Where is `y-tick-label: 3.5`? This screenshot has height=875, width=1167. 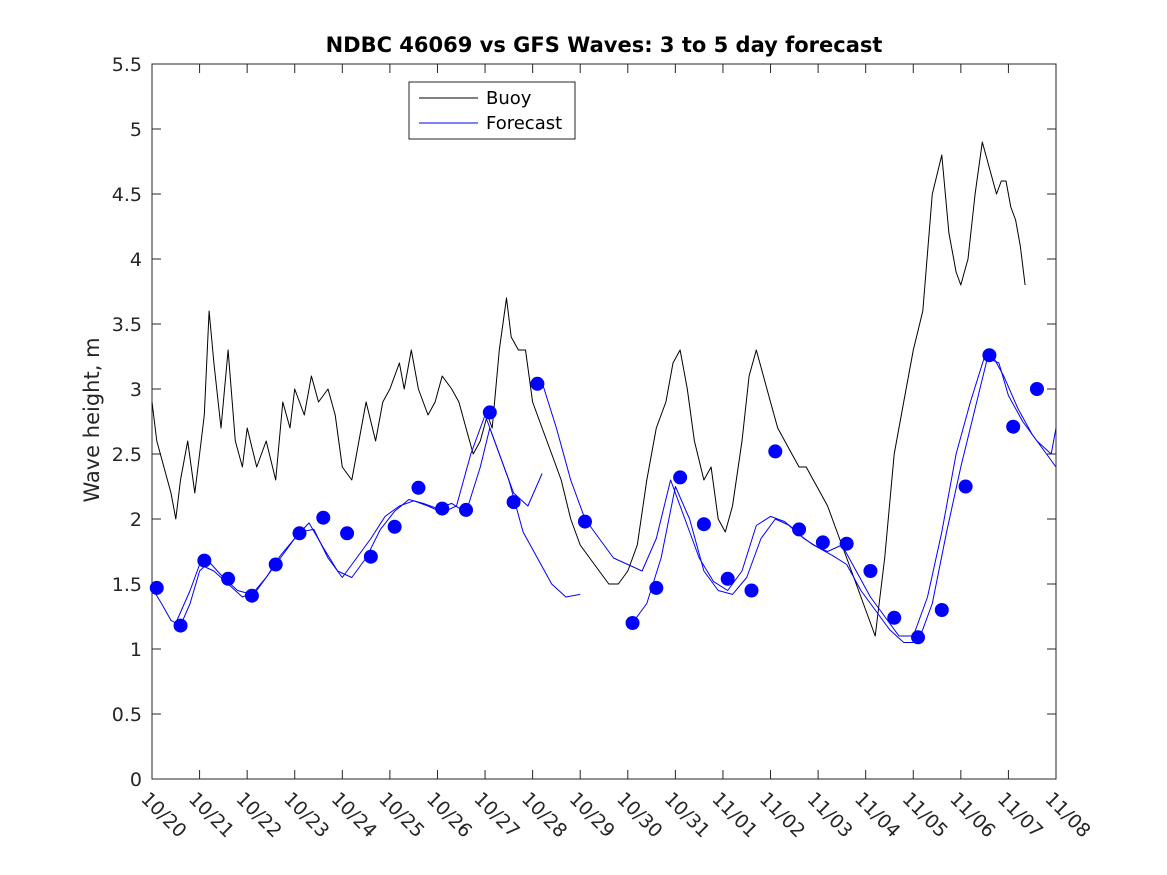 y-tick-label: 3.5 is located at coordinates (127, 325).